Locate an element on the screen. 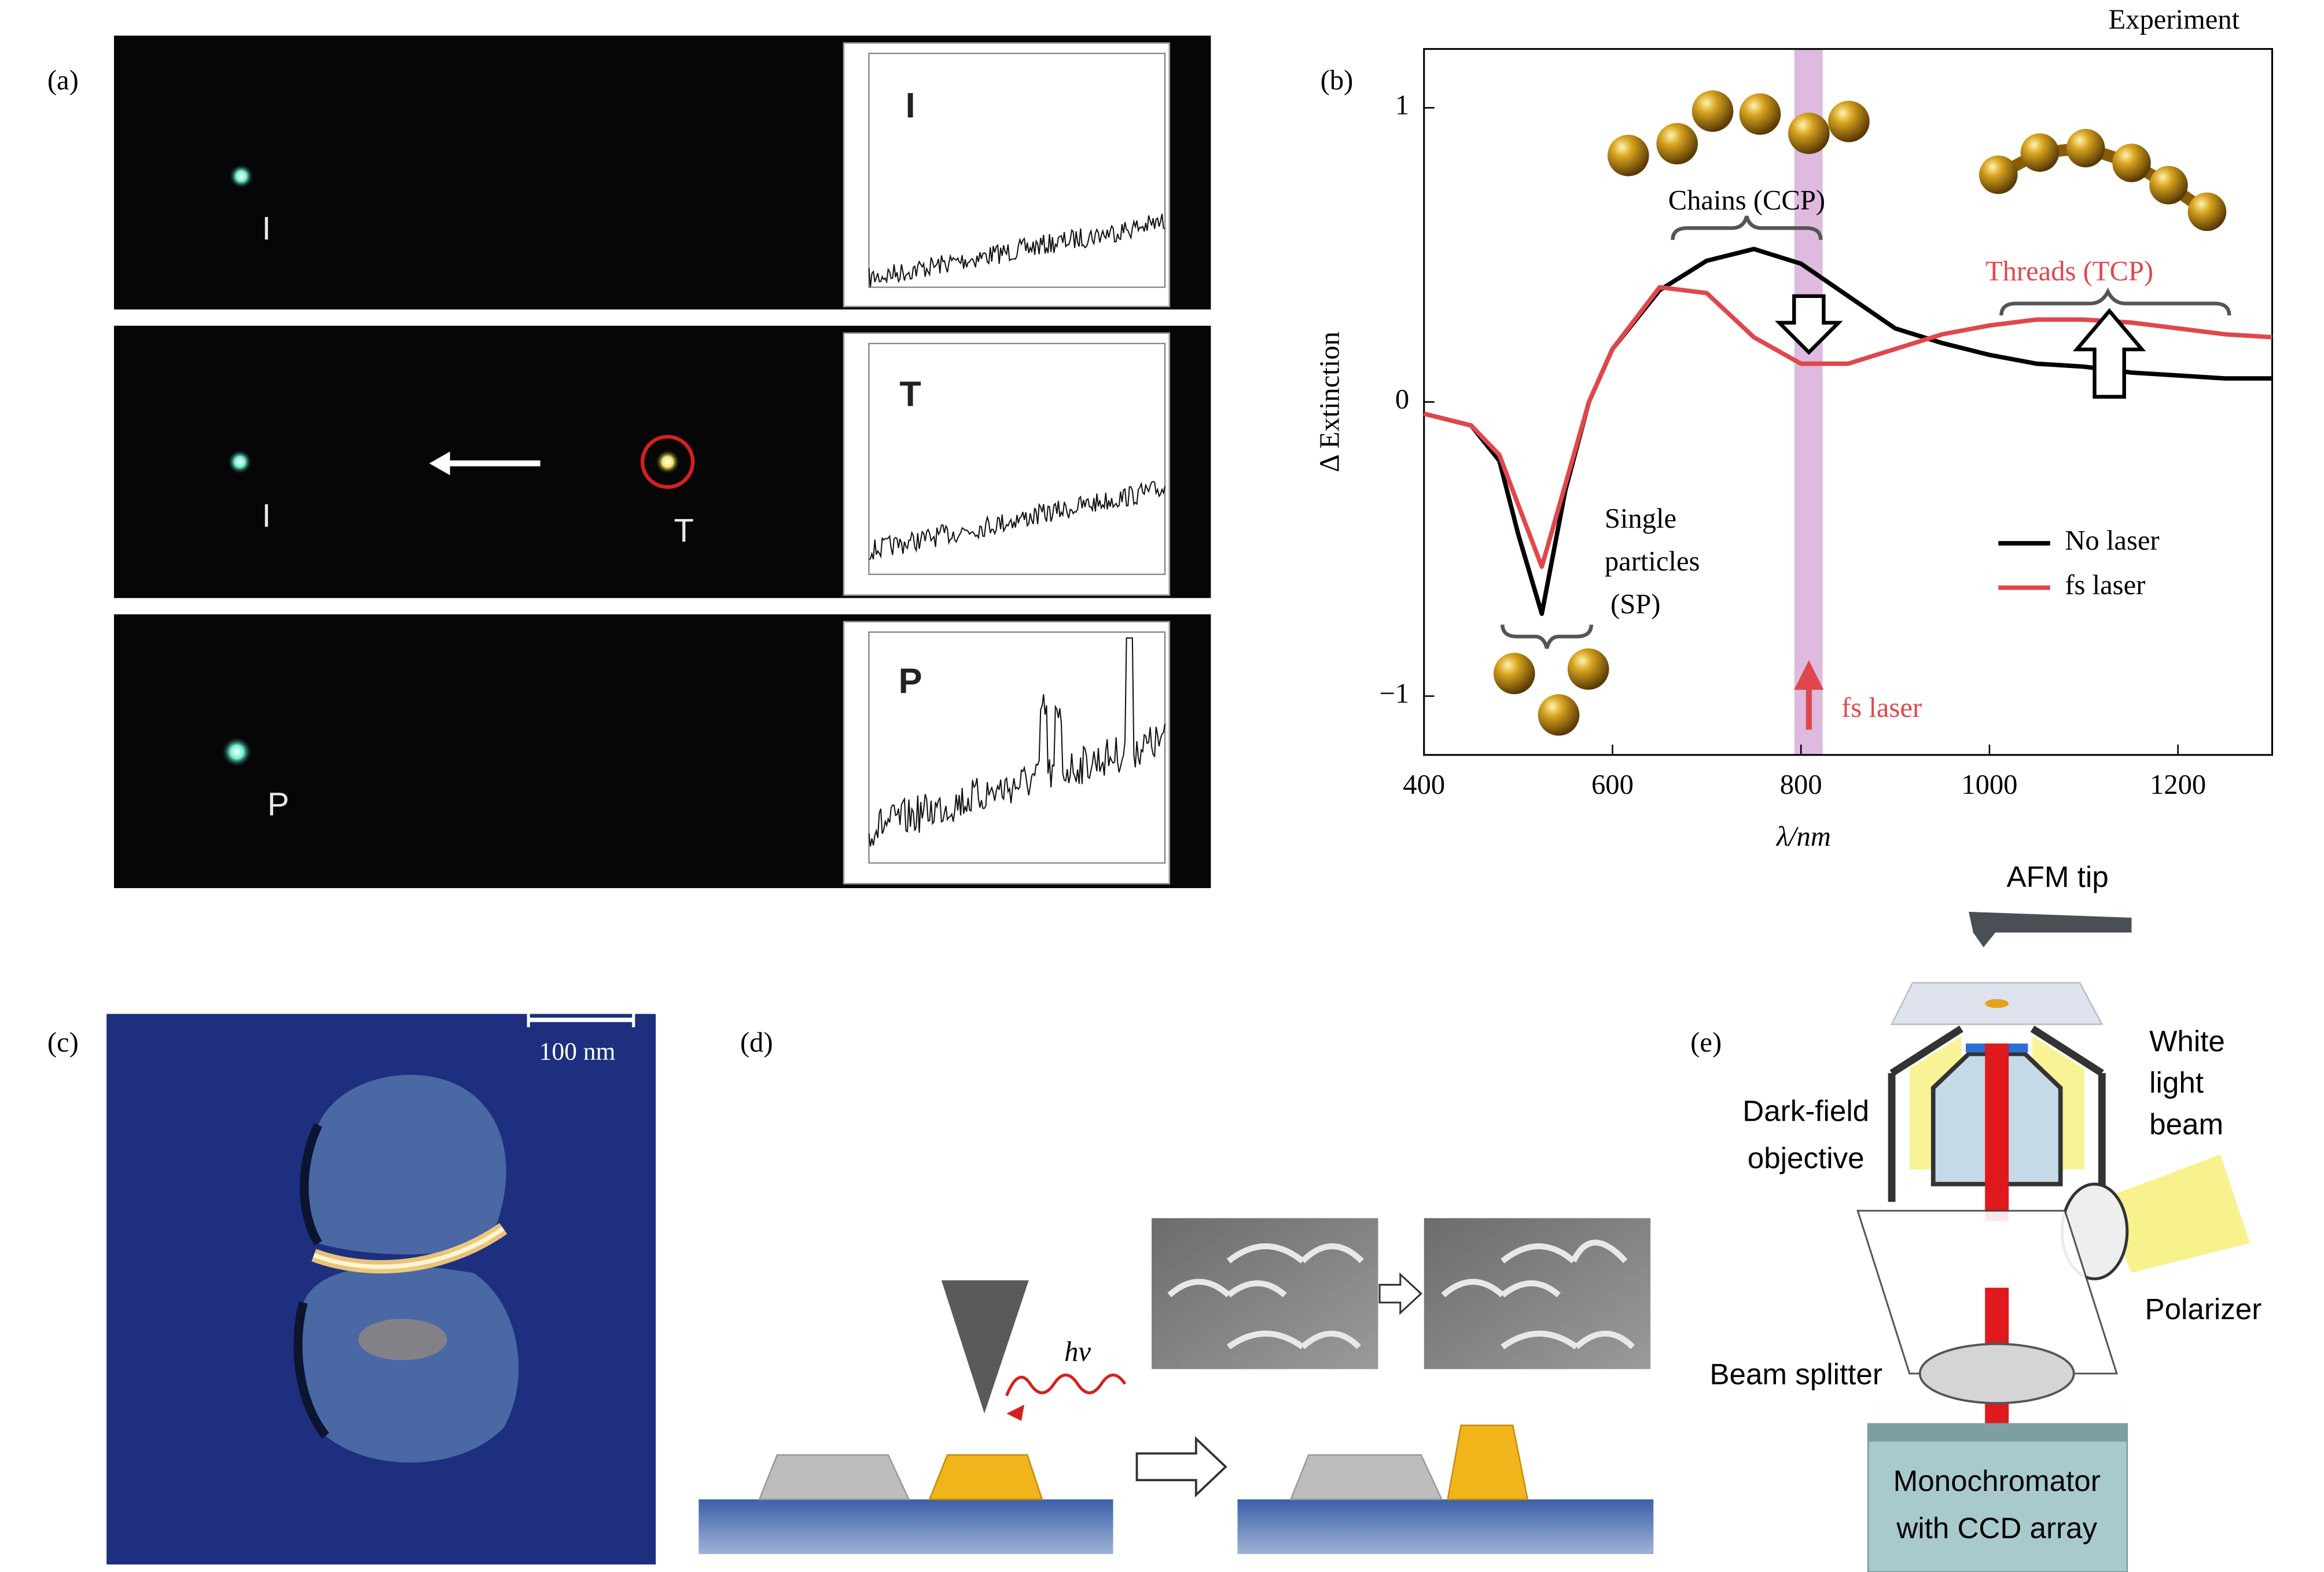 The image size is (2324, 1572). legend-label: No laser is located at coordinates (2112, 541).